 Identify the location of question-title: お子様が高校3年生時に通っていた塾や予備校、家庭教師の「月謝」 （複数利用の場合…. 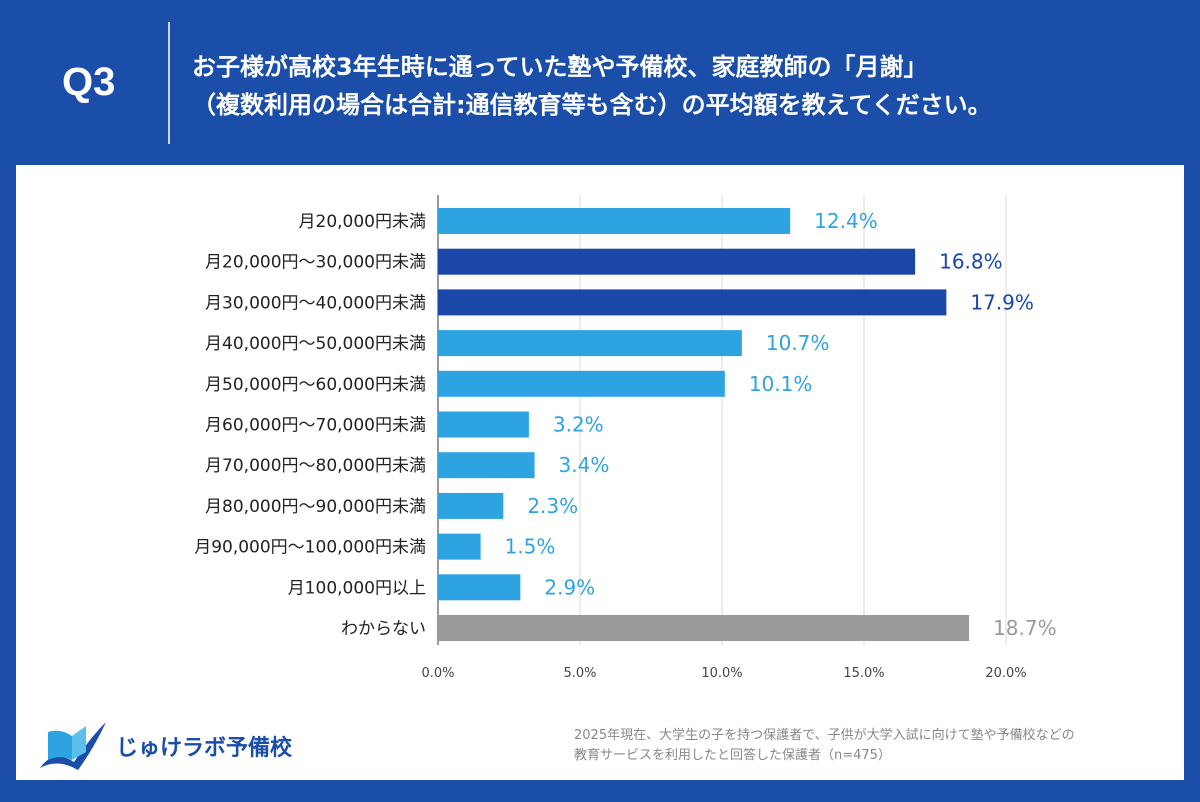
(592, 86).